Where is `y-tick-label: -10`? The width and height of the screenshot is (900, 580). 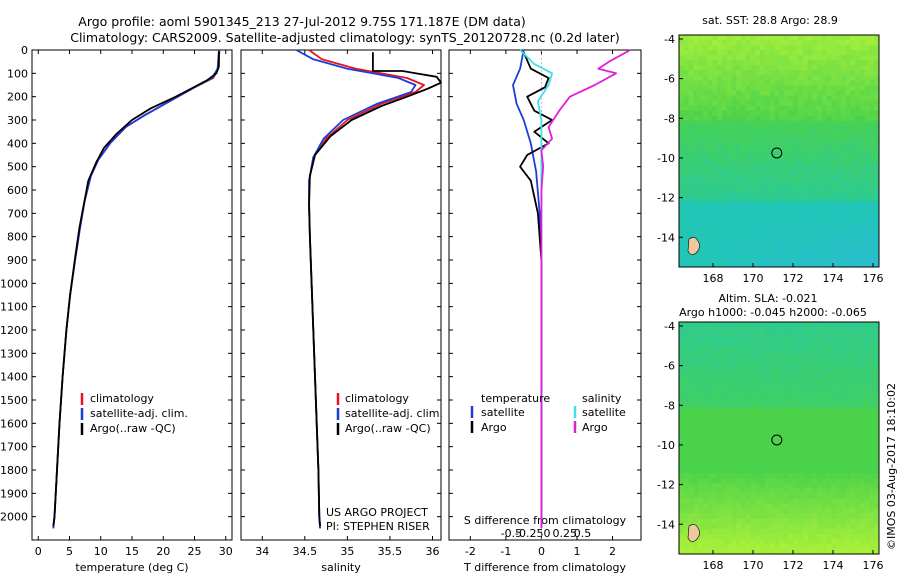 y-tick-label: -10 is located at coordinates (666, 445).